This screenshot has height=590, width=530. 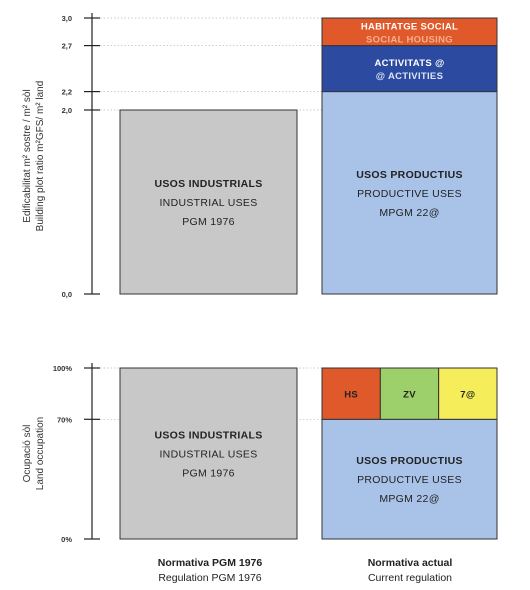 What do you see at coordinates (67, 110) in the screenshot?
I see `y-tick-label: 2,0` at bounding box center [67, 110].